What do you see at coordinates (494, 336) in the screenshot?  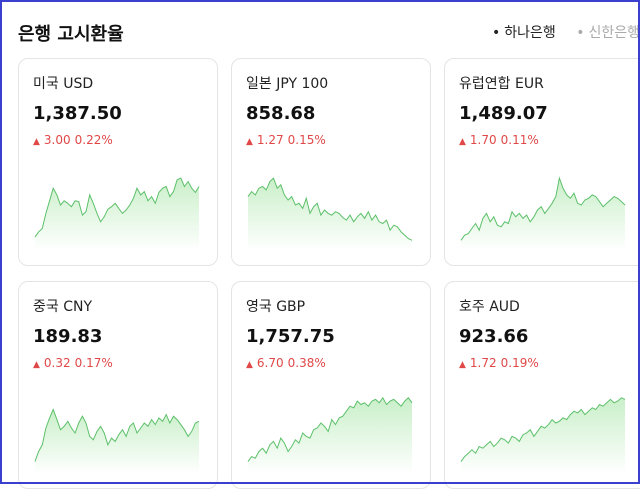 I see `exchange-rate: 923.66` at bounding box center [494, 336].